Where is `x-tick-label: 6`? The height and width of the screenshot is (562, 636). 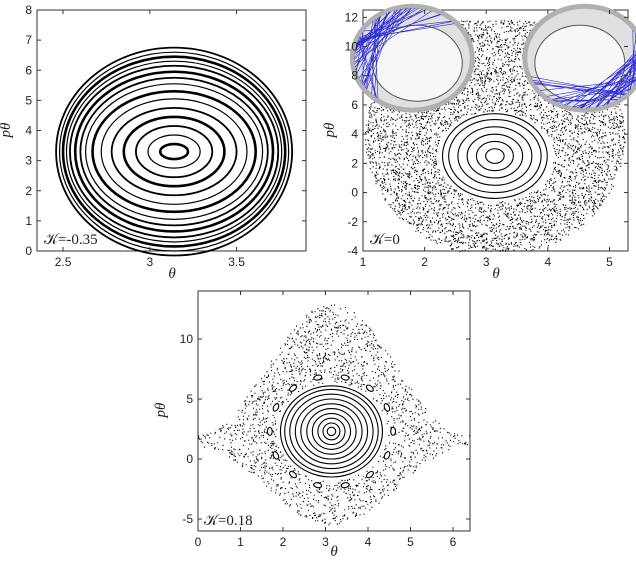
x-tick-label: 6 is located at coordinates (453, 542).